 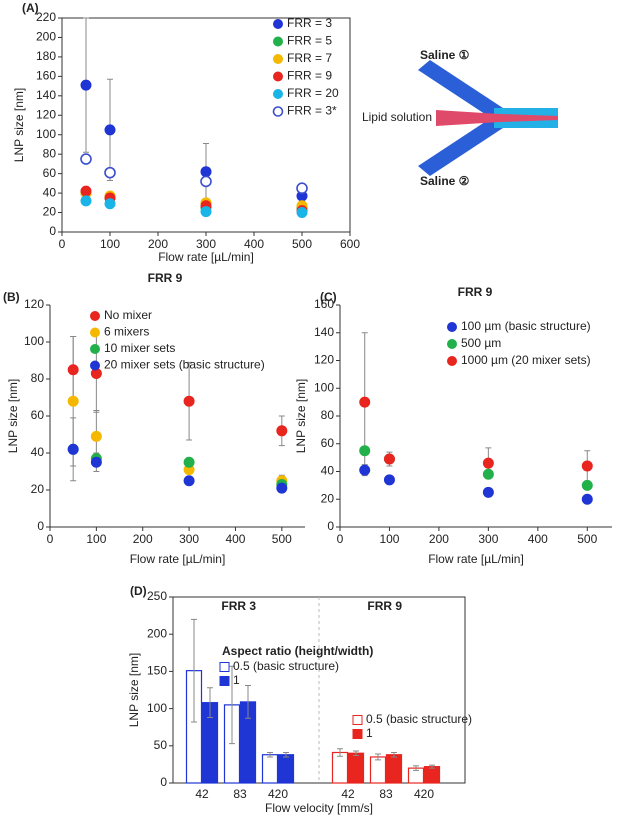 What do you see at coordinates (128, 315) in the screenshot?
I see `legend-label: No mixer` at bounding box center [128, 315].